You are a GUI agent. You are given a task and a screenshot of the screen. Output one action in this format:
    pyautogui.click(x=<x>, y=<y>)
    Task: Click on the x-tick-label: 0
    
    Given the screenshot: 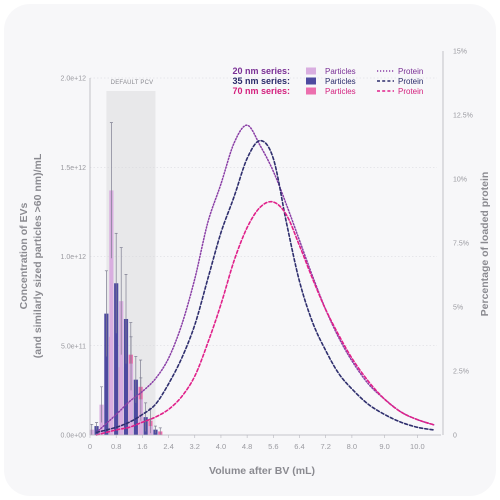 What is the action you would take?
    pyautogui.click(x=90, y=446)
    